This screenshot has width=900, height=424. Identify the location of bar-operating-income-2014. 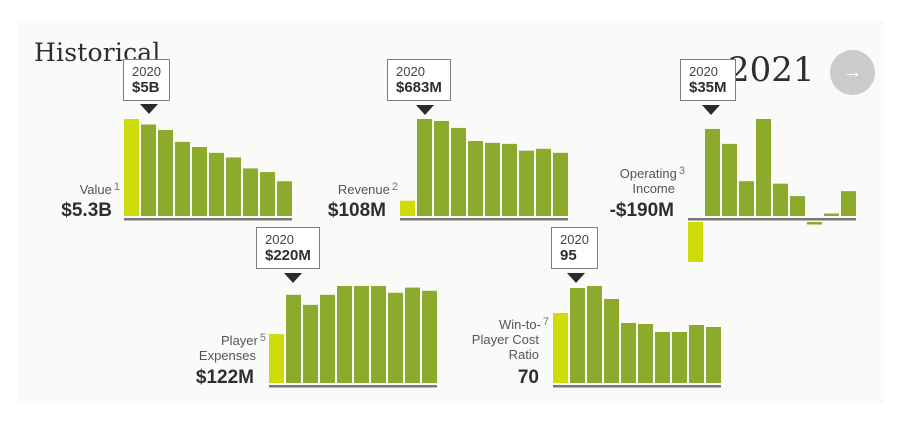
(814, 223).